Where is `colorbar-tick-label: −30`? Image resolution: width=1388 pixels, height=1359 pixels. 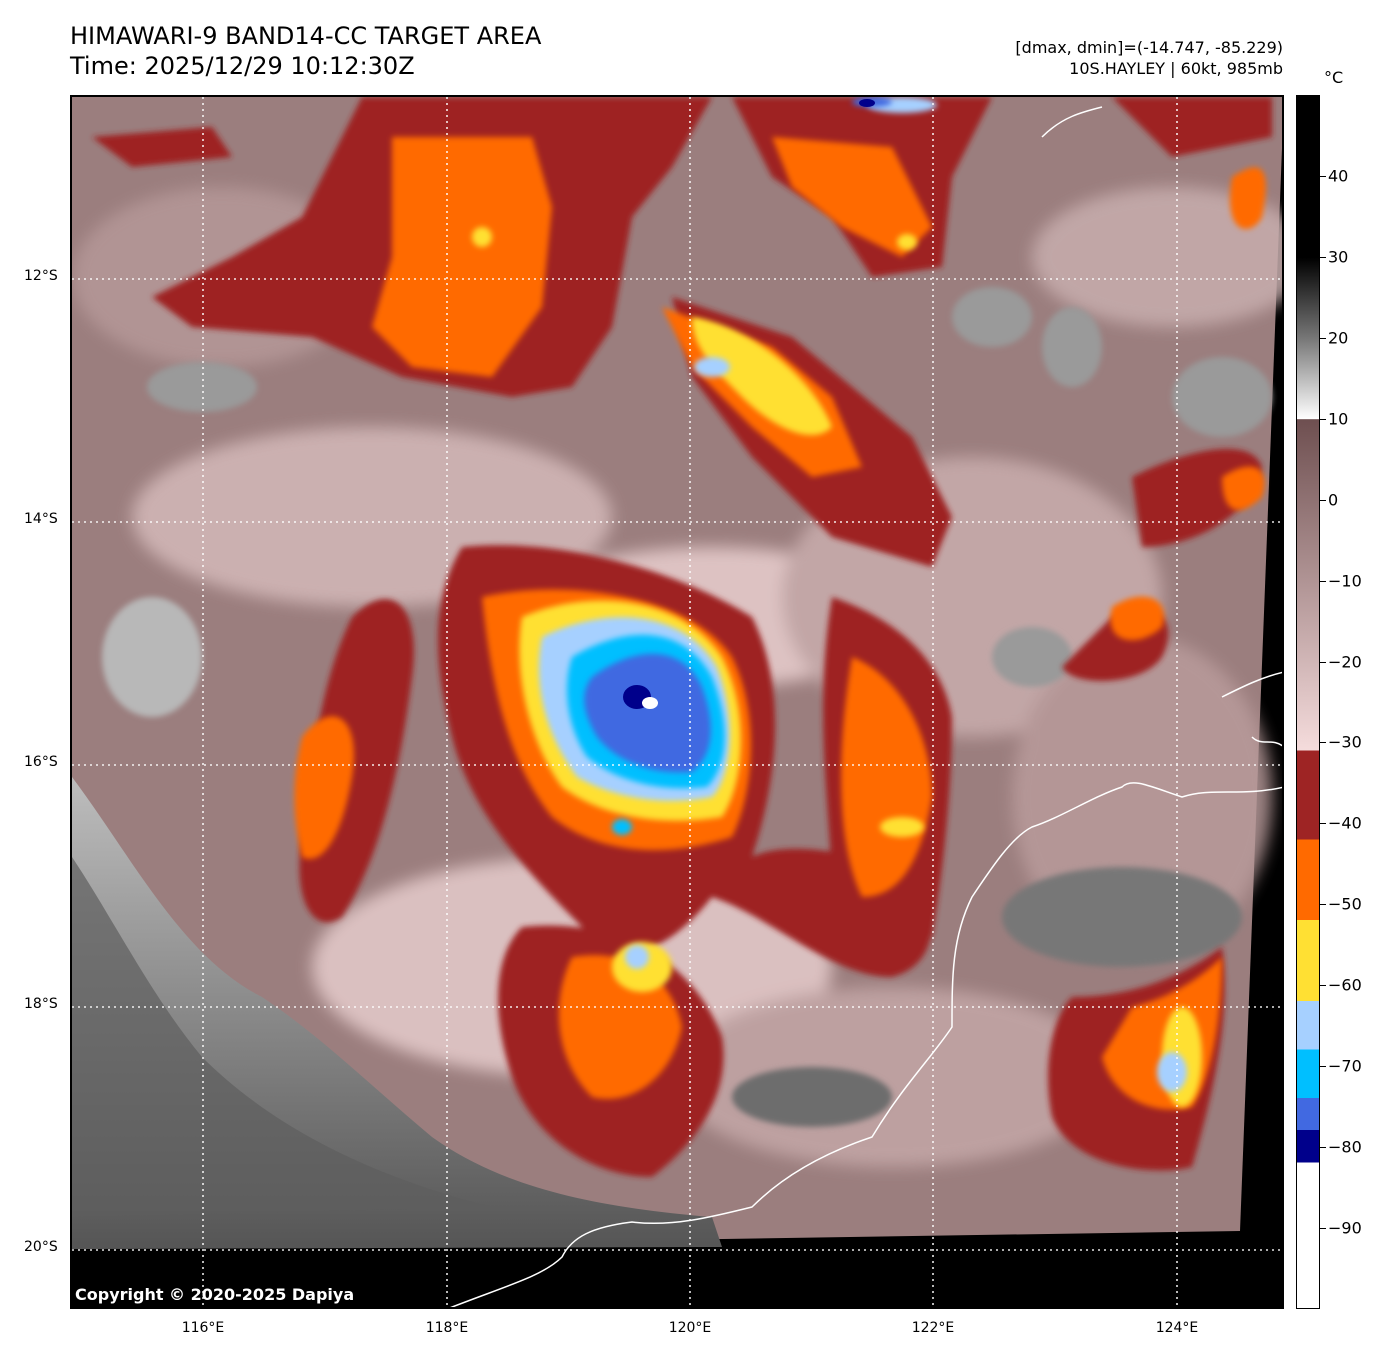 colorbar-tick-label: −30 is located at coordinates (1345, 742).